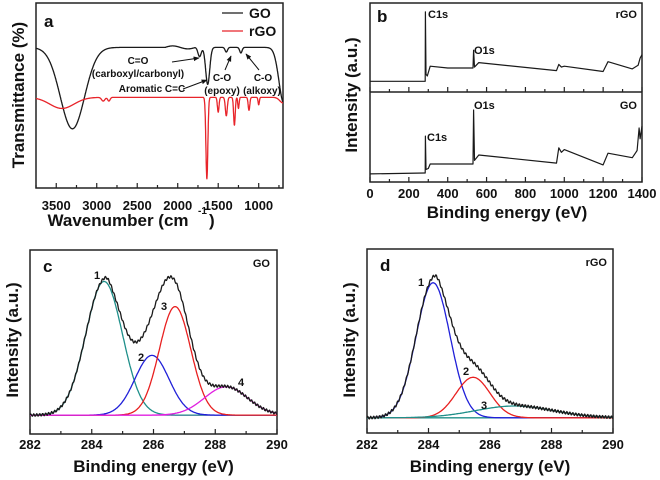 This screenshot has height=480, width=660. What do you see at coordinates (490, 412) in the screenshot?
I see `component-3-curve` at bounding box center [490, 412].